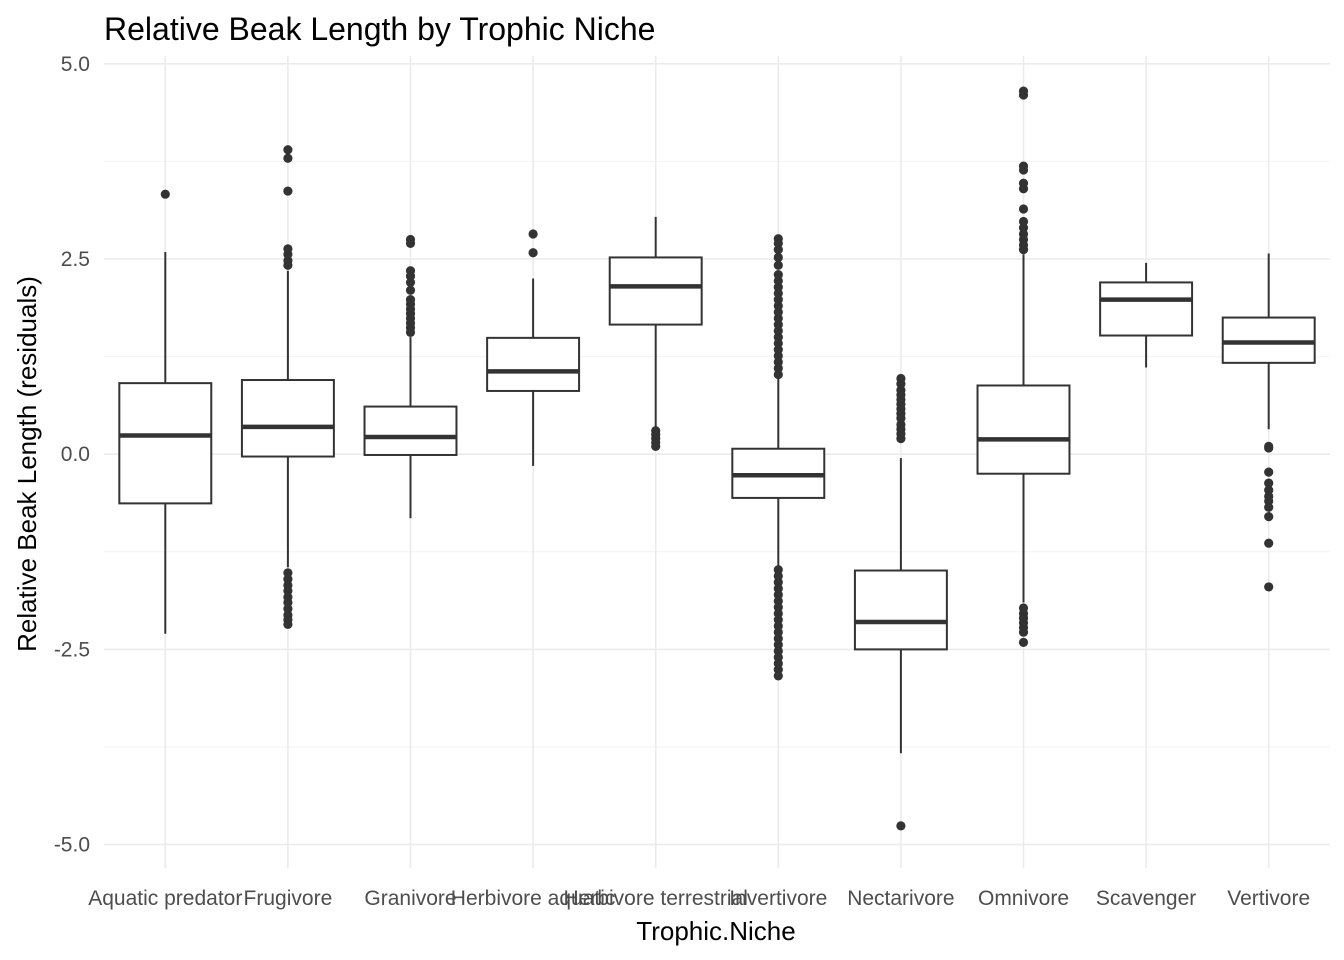 The width and height of the screenshot is (1344, 960). I want to click on y-tick-label: -2.5, so click(72, 649).